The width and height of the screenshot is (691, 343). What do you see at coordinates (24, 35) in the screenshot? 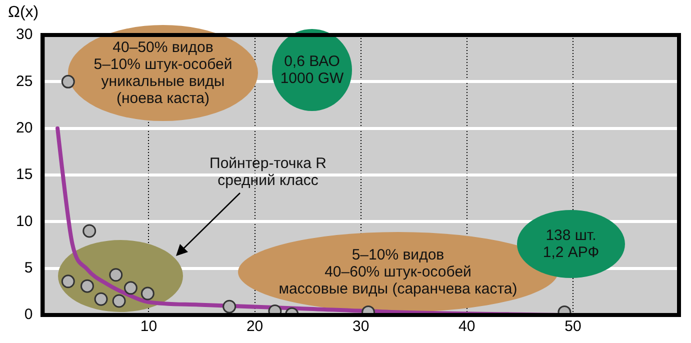
I see `y-tick-label: 30` at bounding box center [24, 35].